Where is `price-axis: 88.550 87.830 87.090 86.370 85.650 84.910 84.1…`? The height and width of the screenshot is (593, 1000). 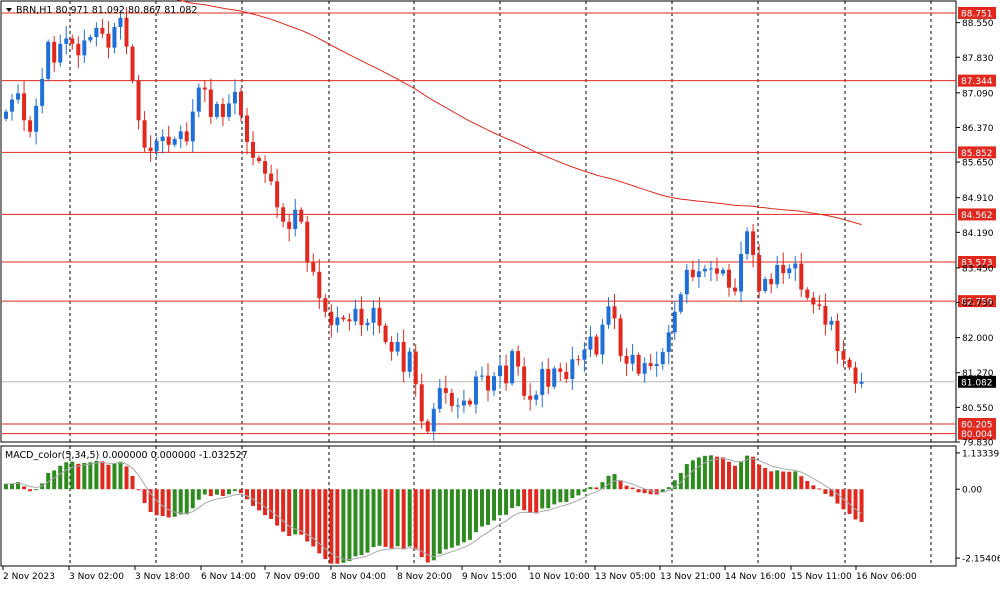 price-axis: 88.550 87.830 87.090 86.370 85.650 84.910 84.1… is located at coordinates (978, 292).